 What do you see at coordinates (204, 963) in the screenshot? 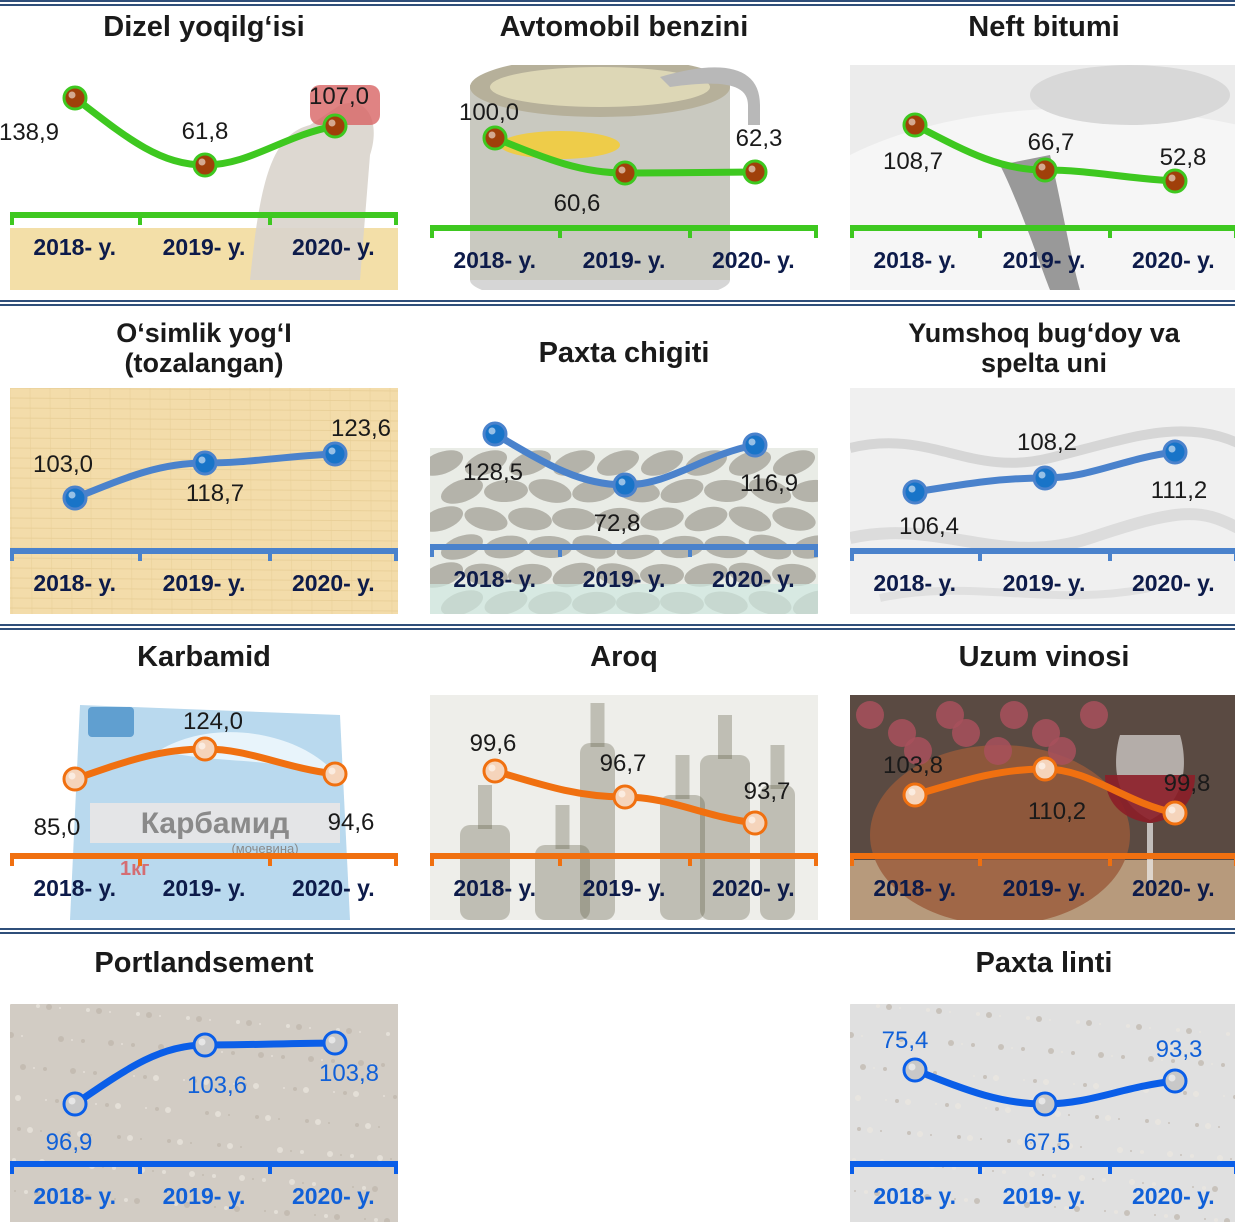
I see `chart-title: Portlandsement` at bounding box center [204, 963].